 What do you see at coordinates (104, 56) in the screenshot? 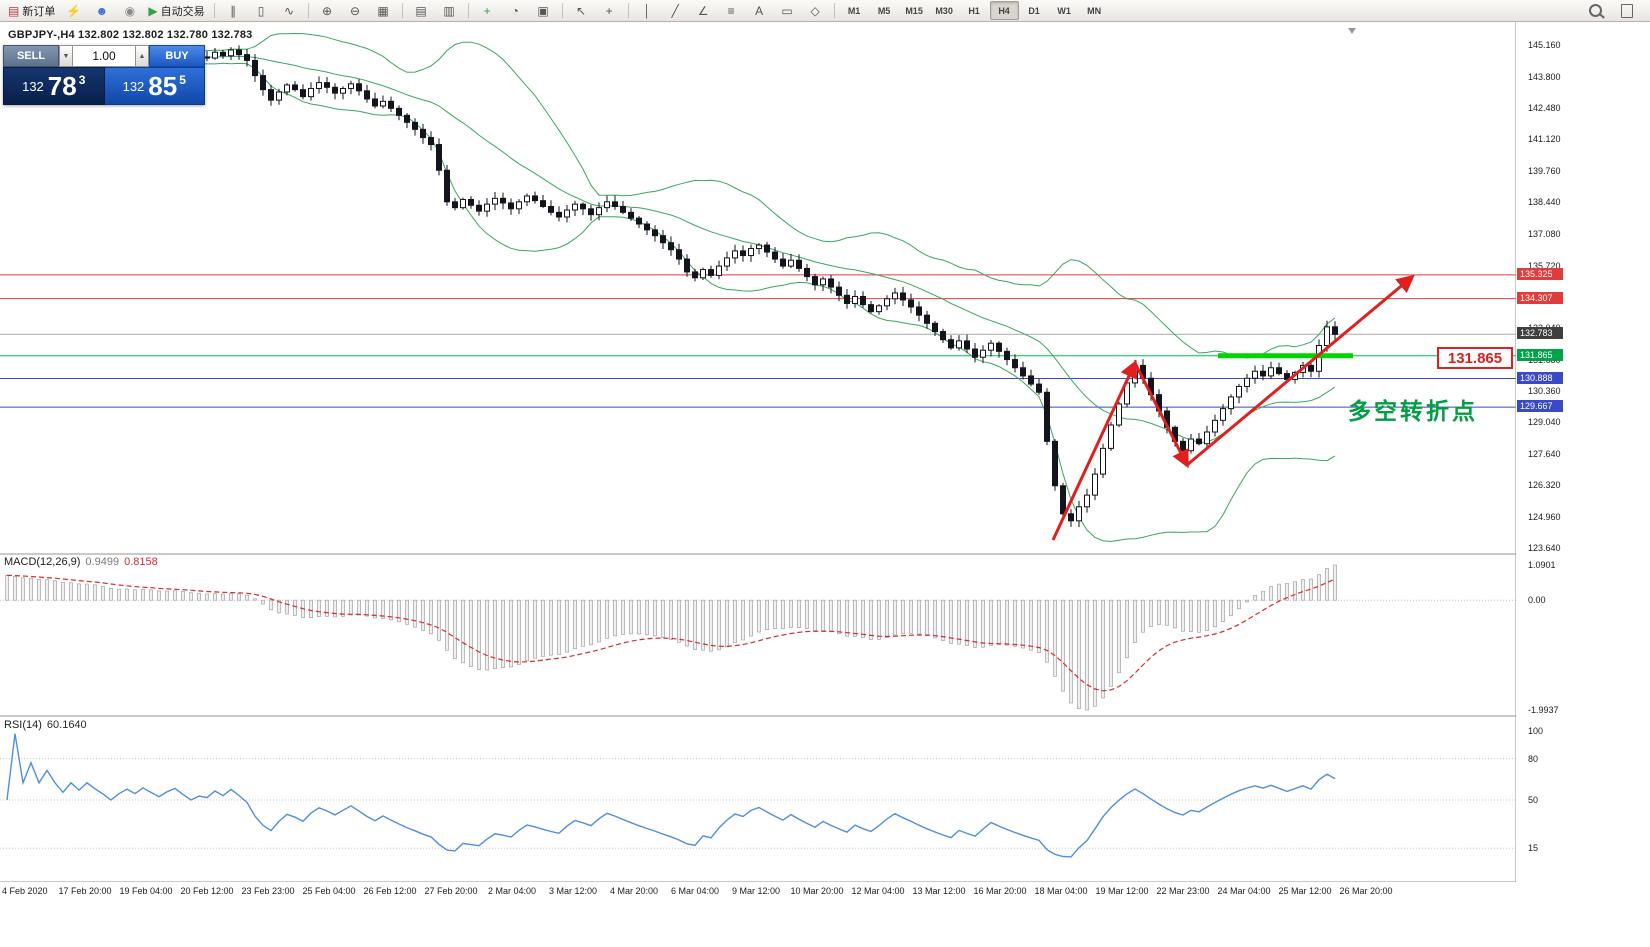
I see `volume-input` at bounding box center [104, 56].